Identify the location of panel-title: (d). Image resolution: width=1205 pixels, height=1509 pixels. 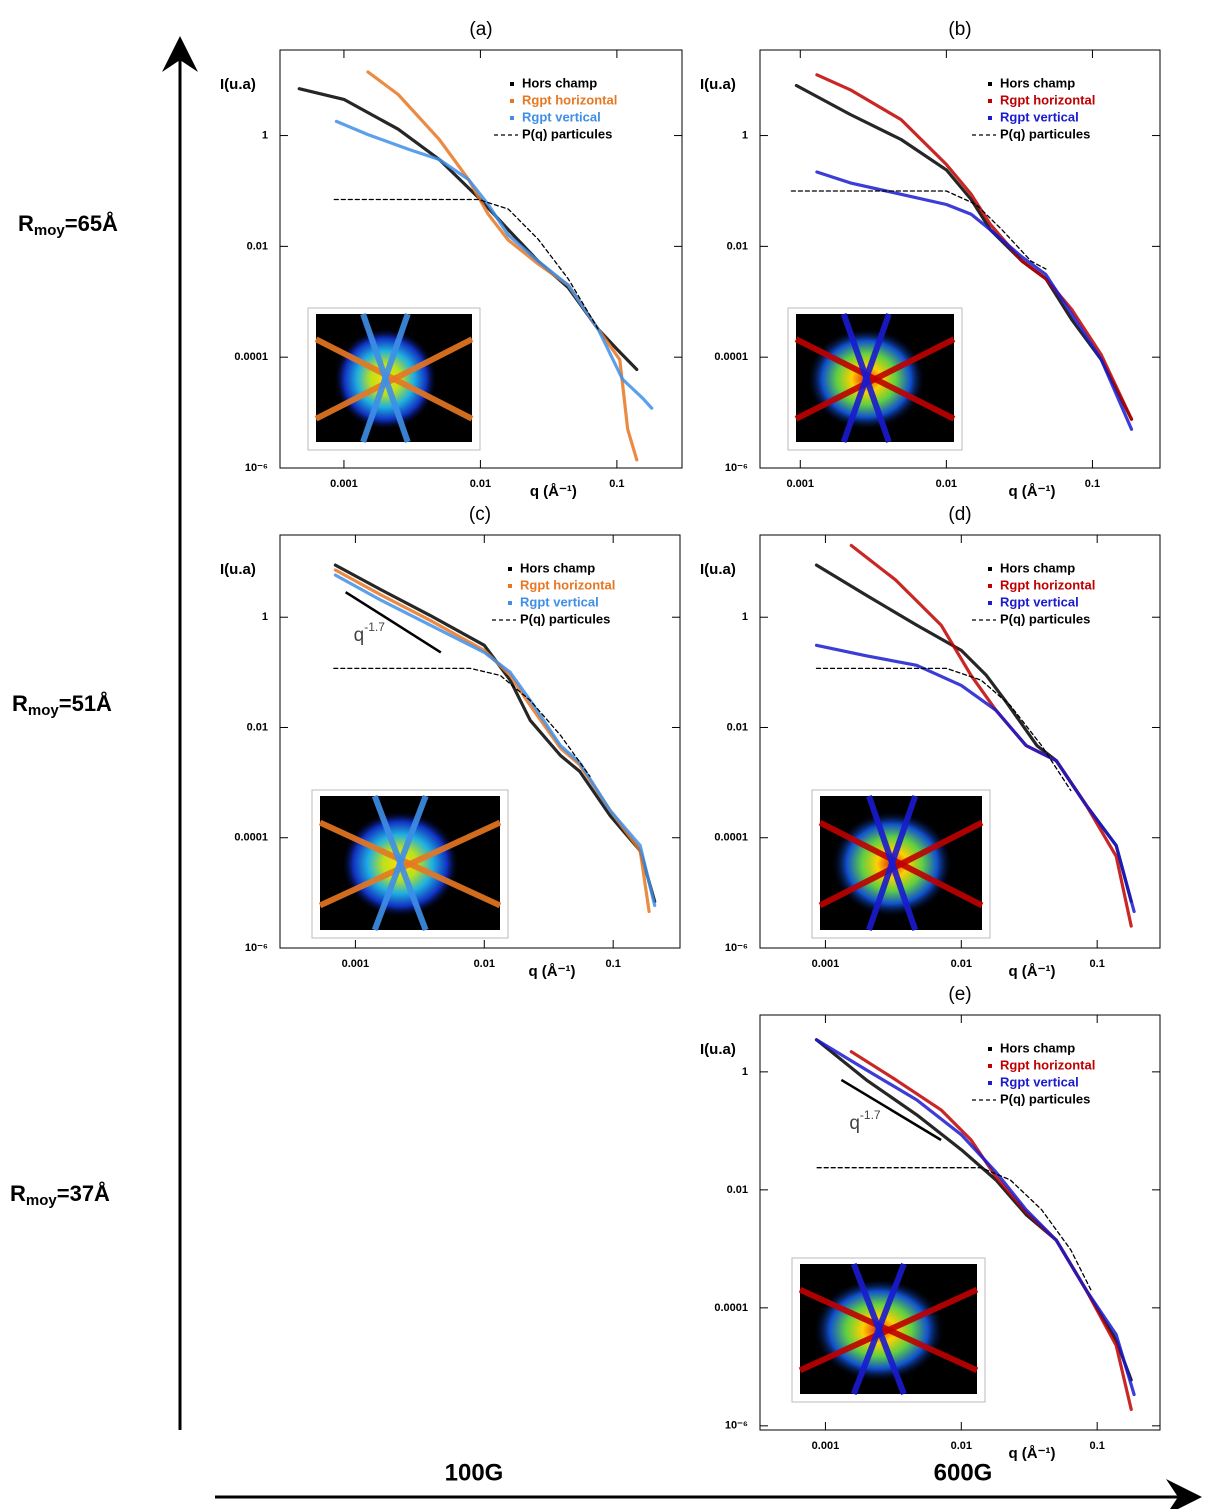
(959, 514).